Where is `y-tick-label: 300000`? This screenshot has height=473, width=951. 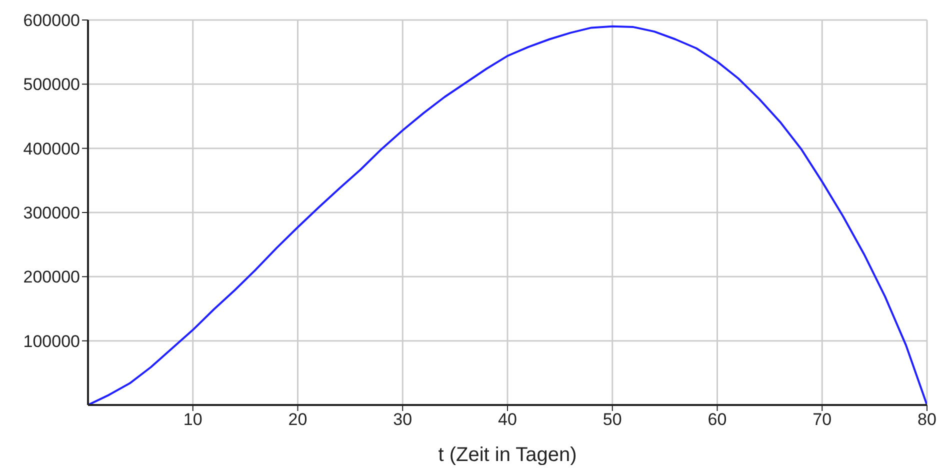 y-tick-label: 300000 is located at coordinates (51, 213).